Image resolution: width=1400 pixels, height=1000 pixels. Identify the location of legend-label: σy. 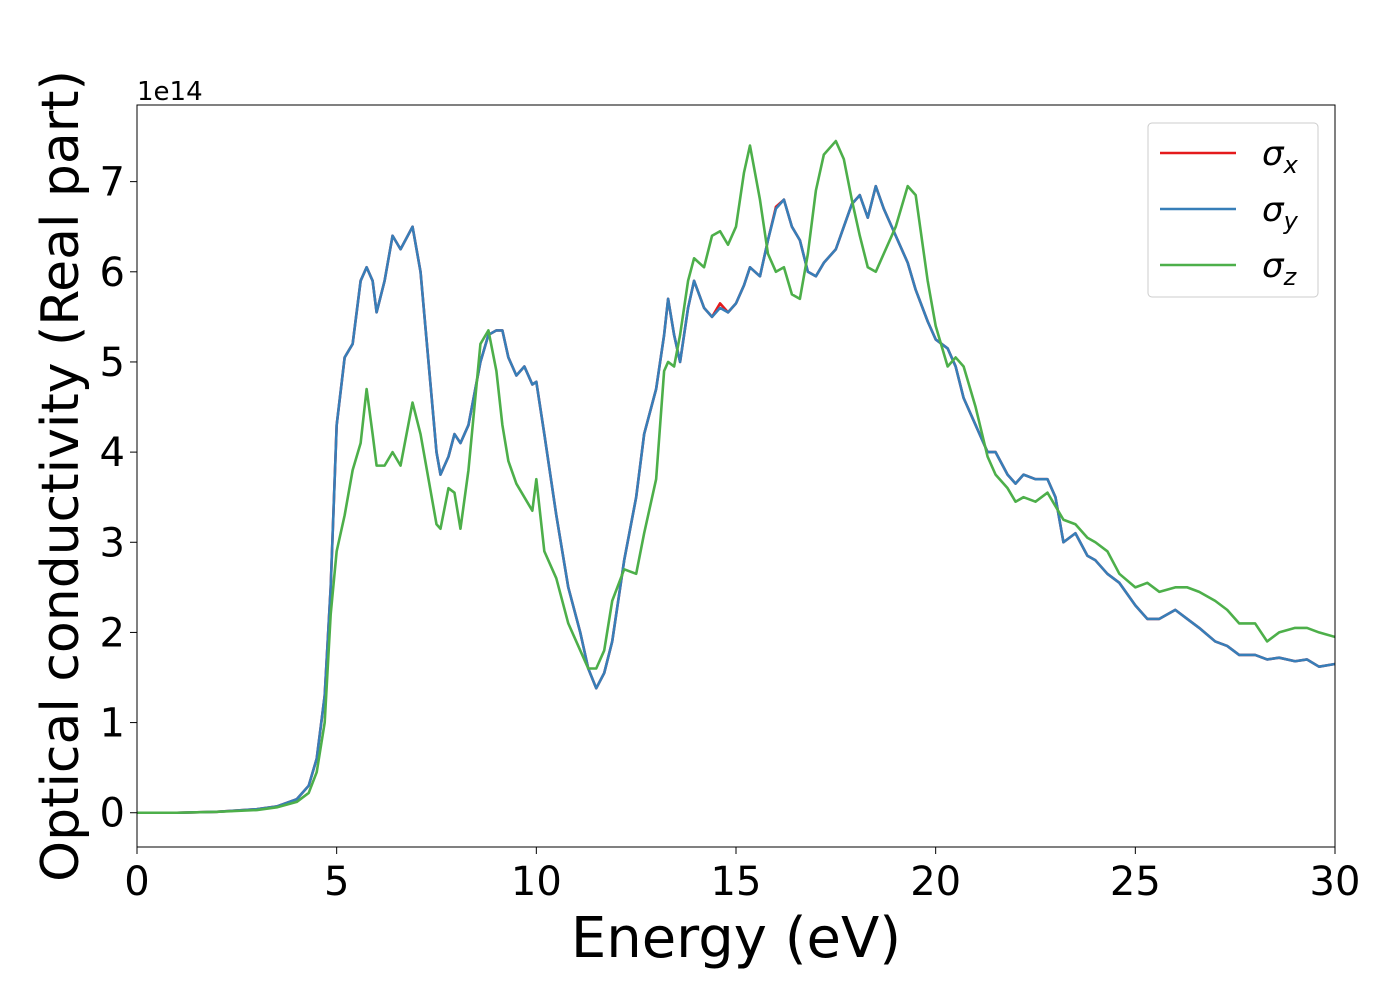
(1280, 212).